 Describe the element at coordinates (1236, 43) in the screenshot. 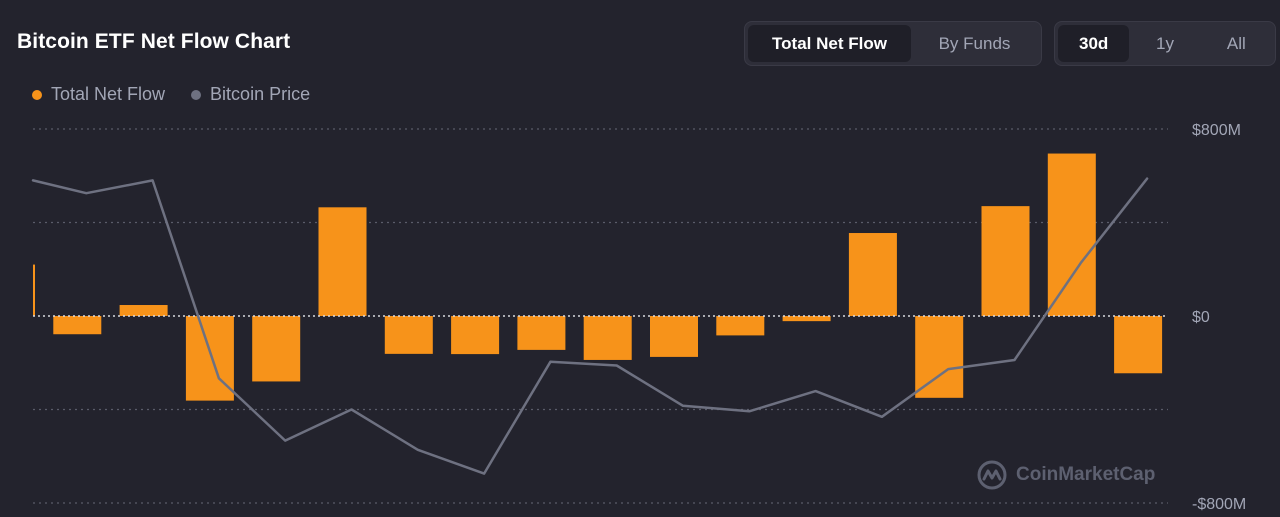

I see `range-all-button: All` at that location.